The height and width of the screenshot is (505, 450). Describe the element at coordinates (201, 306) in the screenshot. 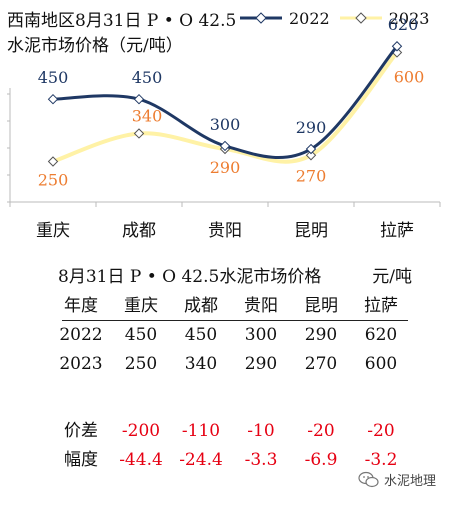

I see `table-header-cell: 成都` at that location.